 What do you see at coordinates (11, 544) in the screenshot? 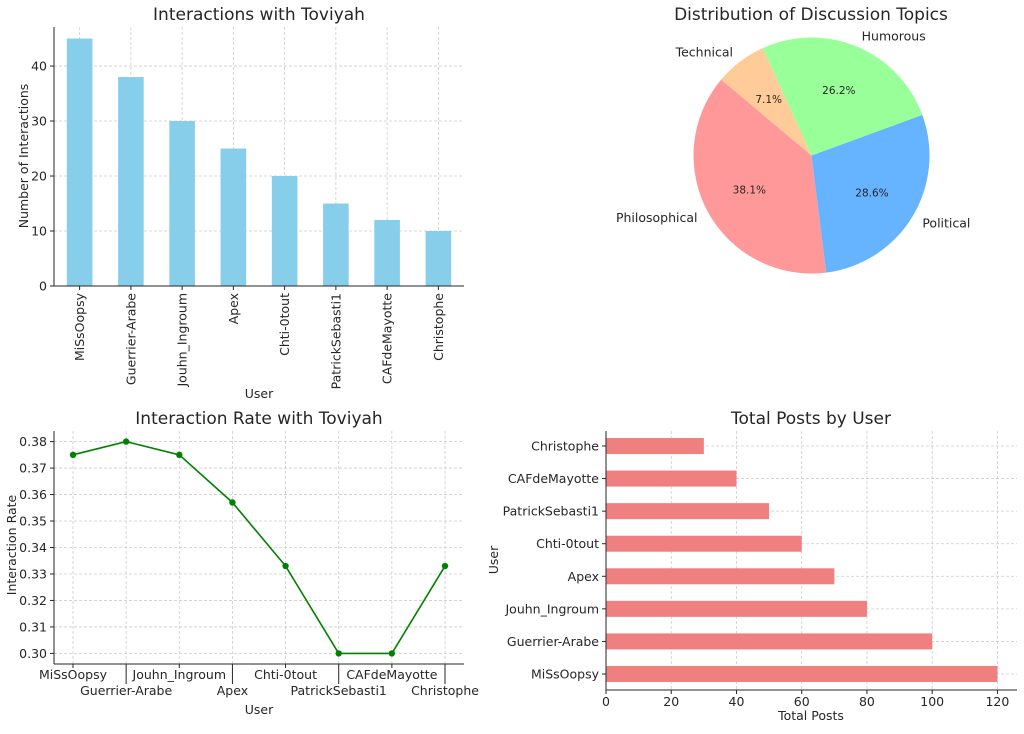
I see `line-chart-ylabel: Interaction Rate` at bounding box center [11, 544].